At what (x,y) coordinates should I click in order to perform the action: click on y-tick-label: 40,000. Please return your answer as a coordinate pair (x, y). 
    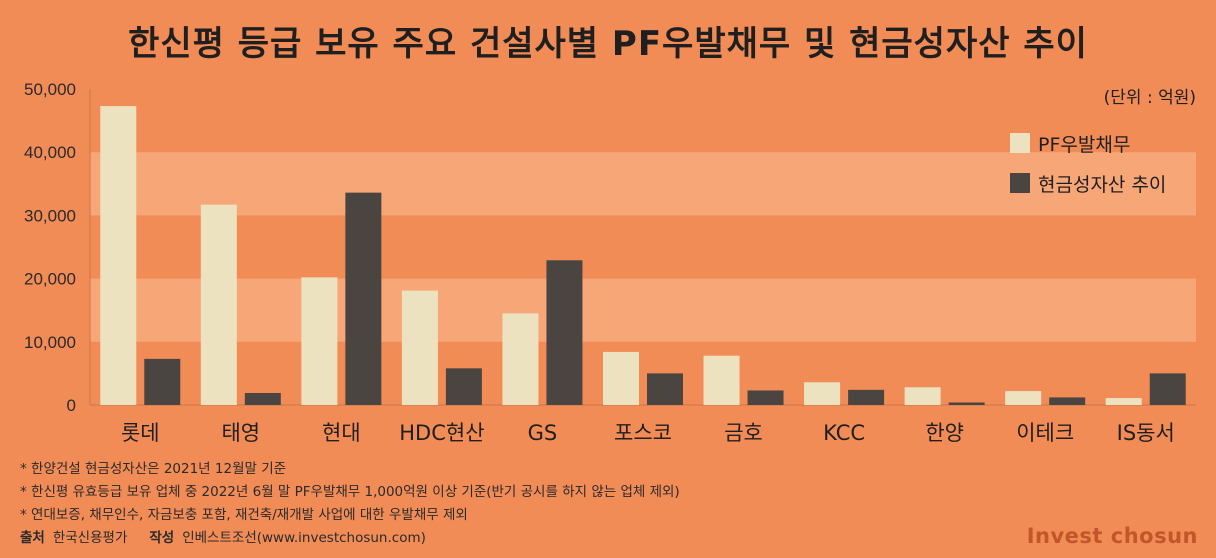
    Looking at the image, I should click on (50, 152).